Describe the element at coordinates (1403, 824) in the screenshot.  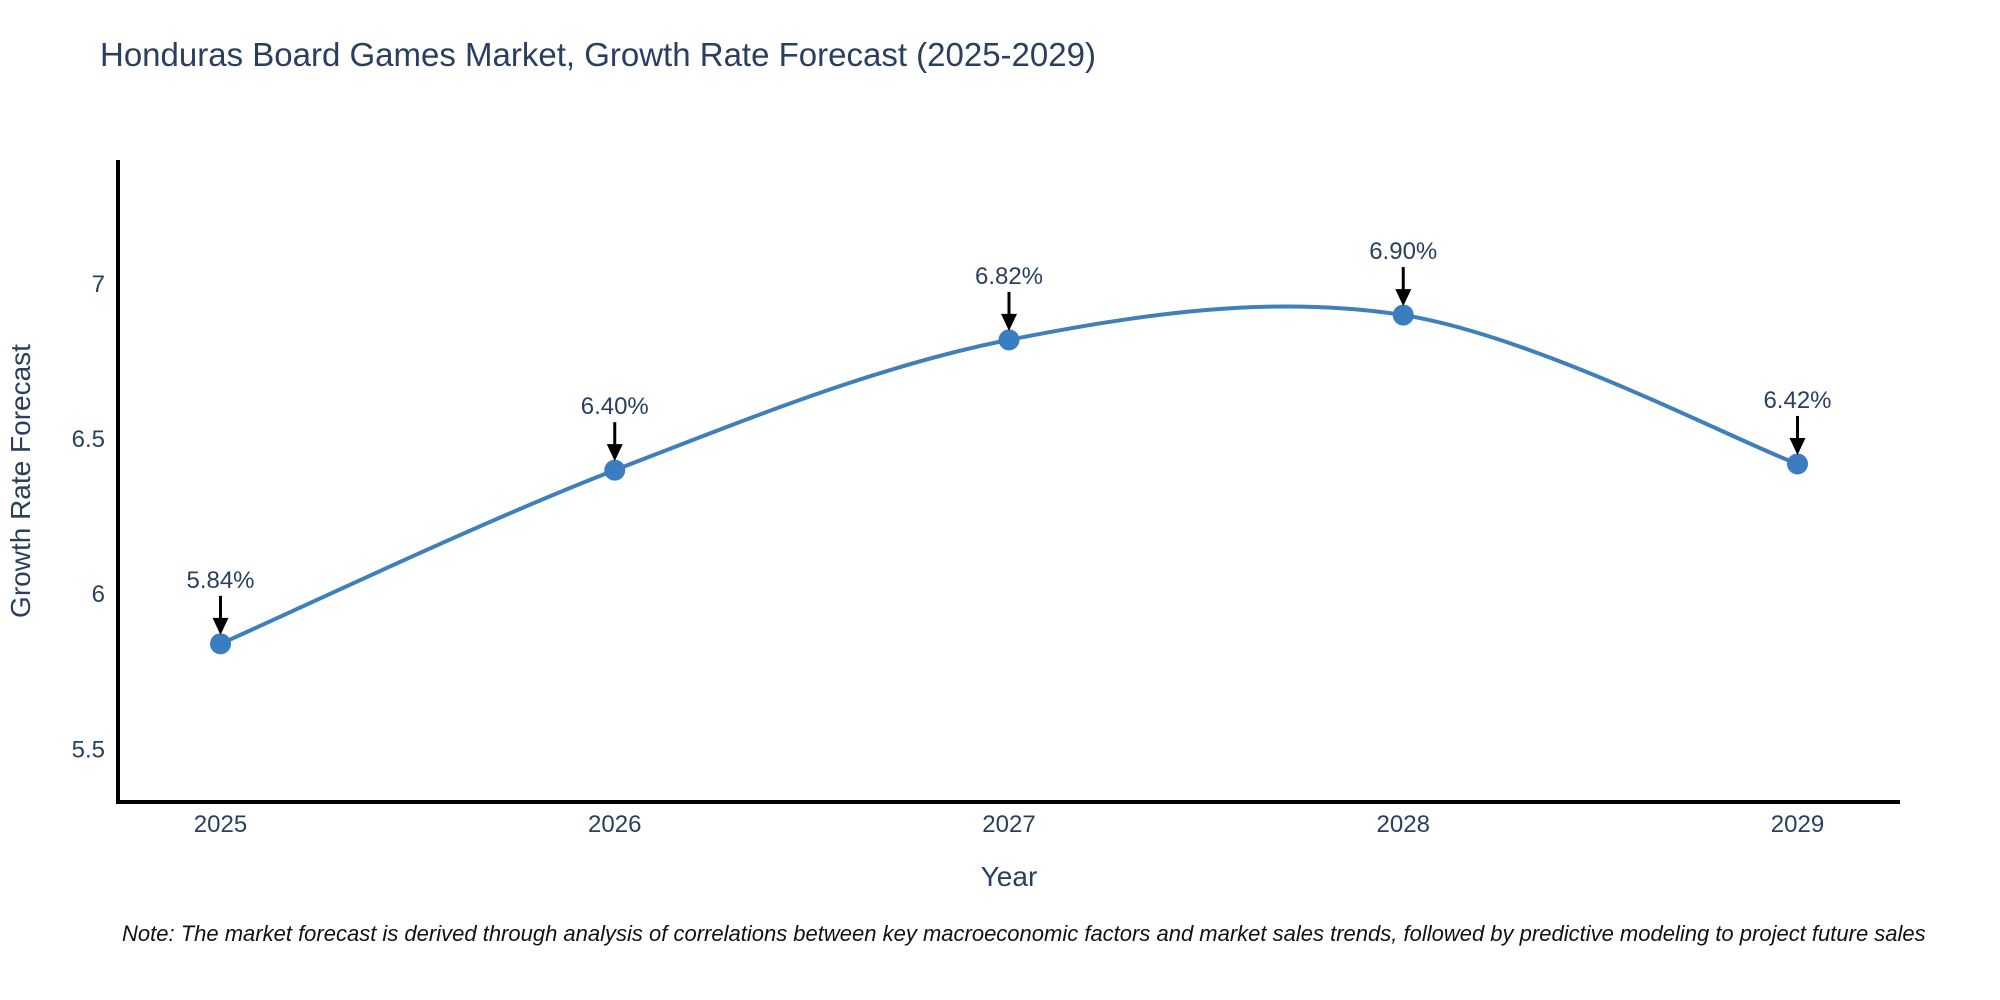
I see `x-tick-label: 2028` at that location.